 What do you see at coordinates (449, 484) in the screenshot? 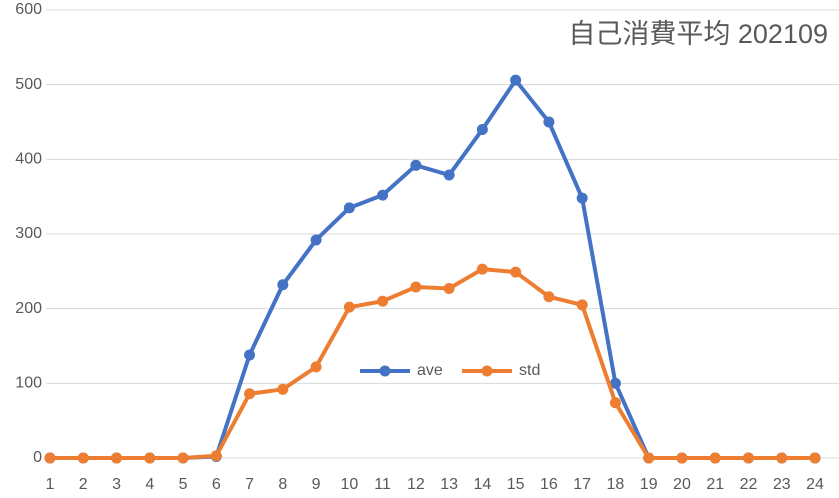
I see `x-tick-label: 13` at bounding box center [449, 484].